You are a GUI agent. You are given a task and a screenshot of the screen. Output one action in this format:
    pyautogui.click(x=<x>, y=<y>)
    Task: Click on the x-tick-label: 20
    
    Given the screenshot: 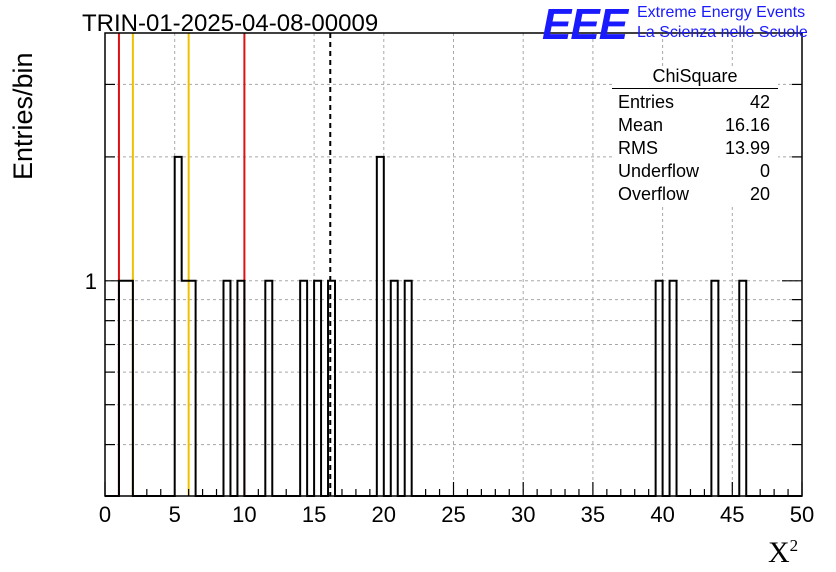 What is the action you would take?
    pyautogui.click(x=384, y=514)
    